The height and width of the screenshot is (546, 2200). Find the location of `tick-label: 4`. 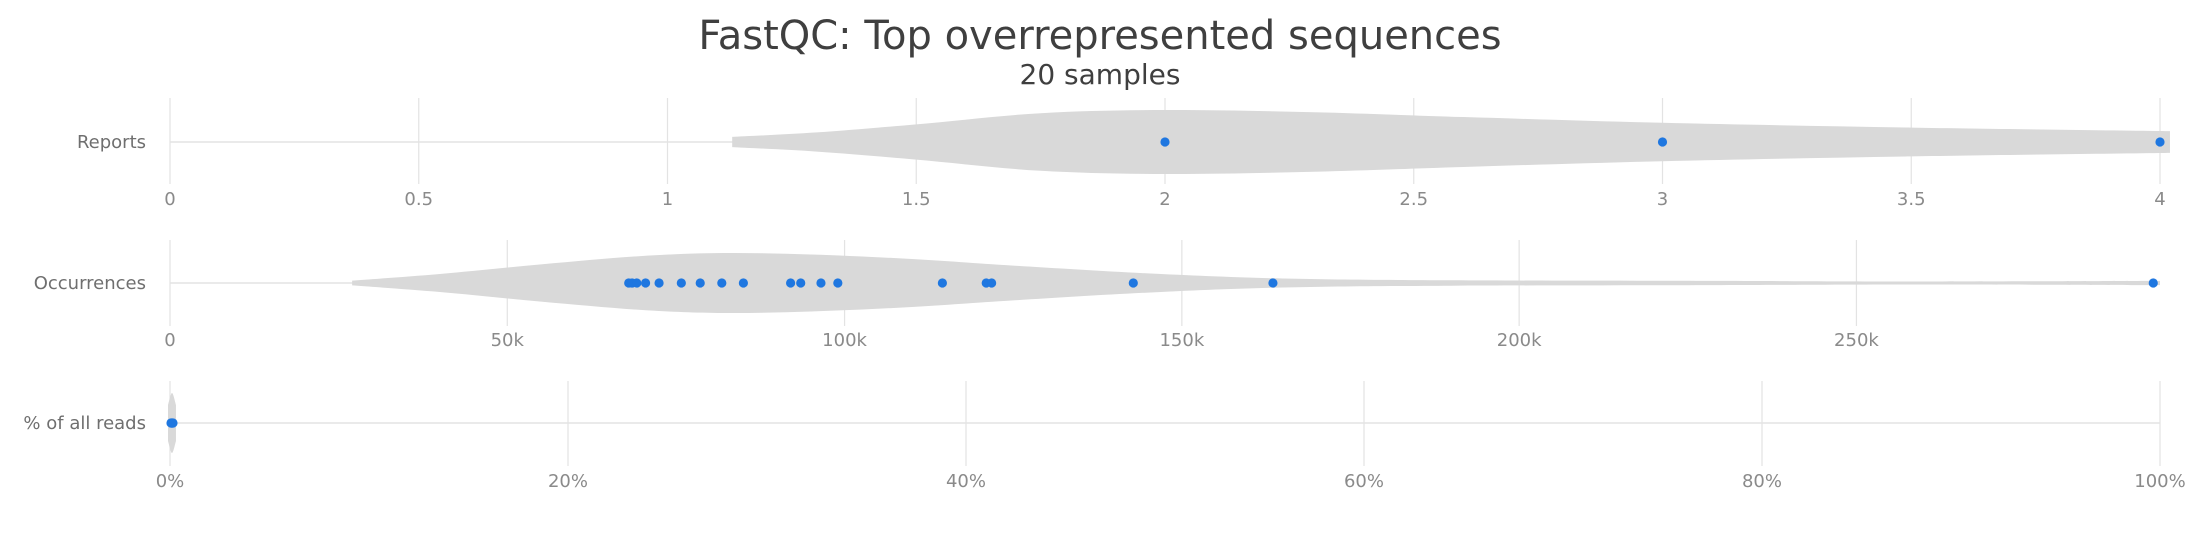

tick-label: 4 is located at coordinates (2159, 199).